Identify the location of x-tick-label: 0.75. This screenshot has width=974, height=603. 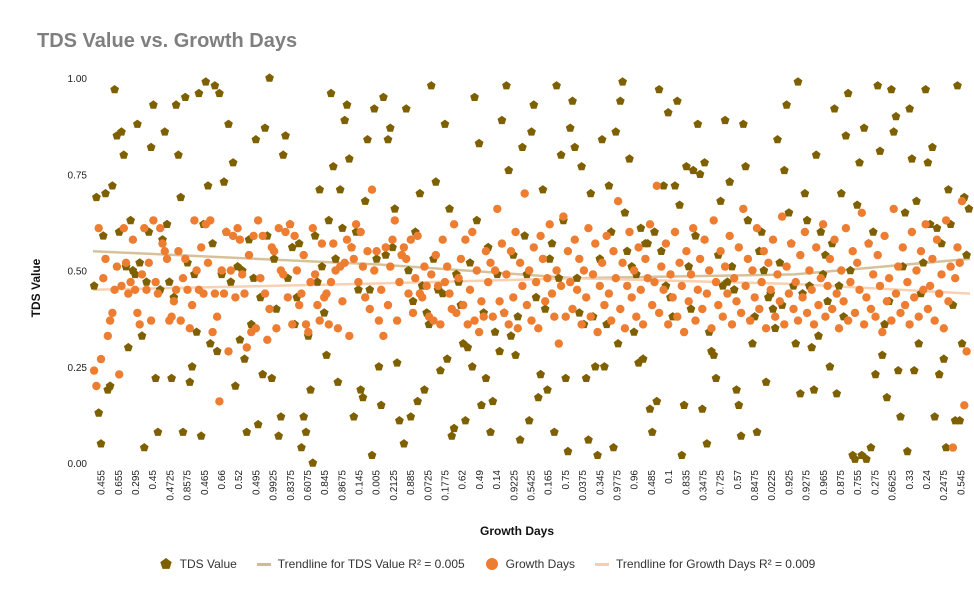
(566, 480).